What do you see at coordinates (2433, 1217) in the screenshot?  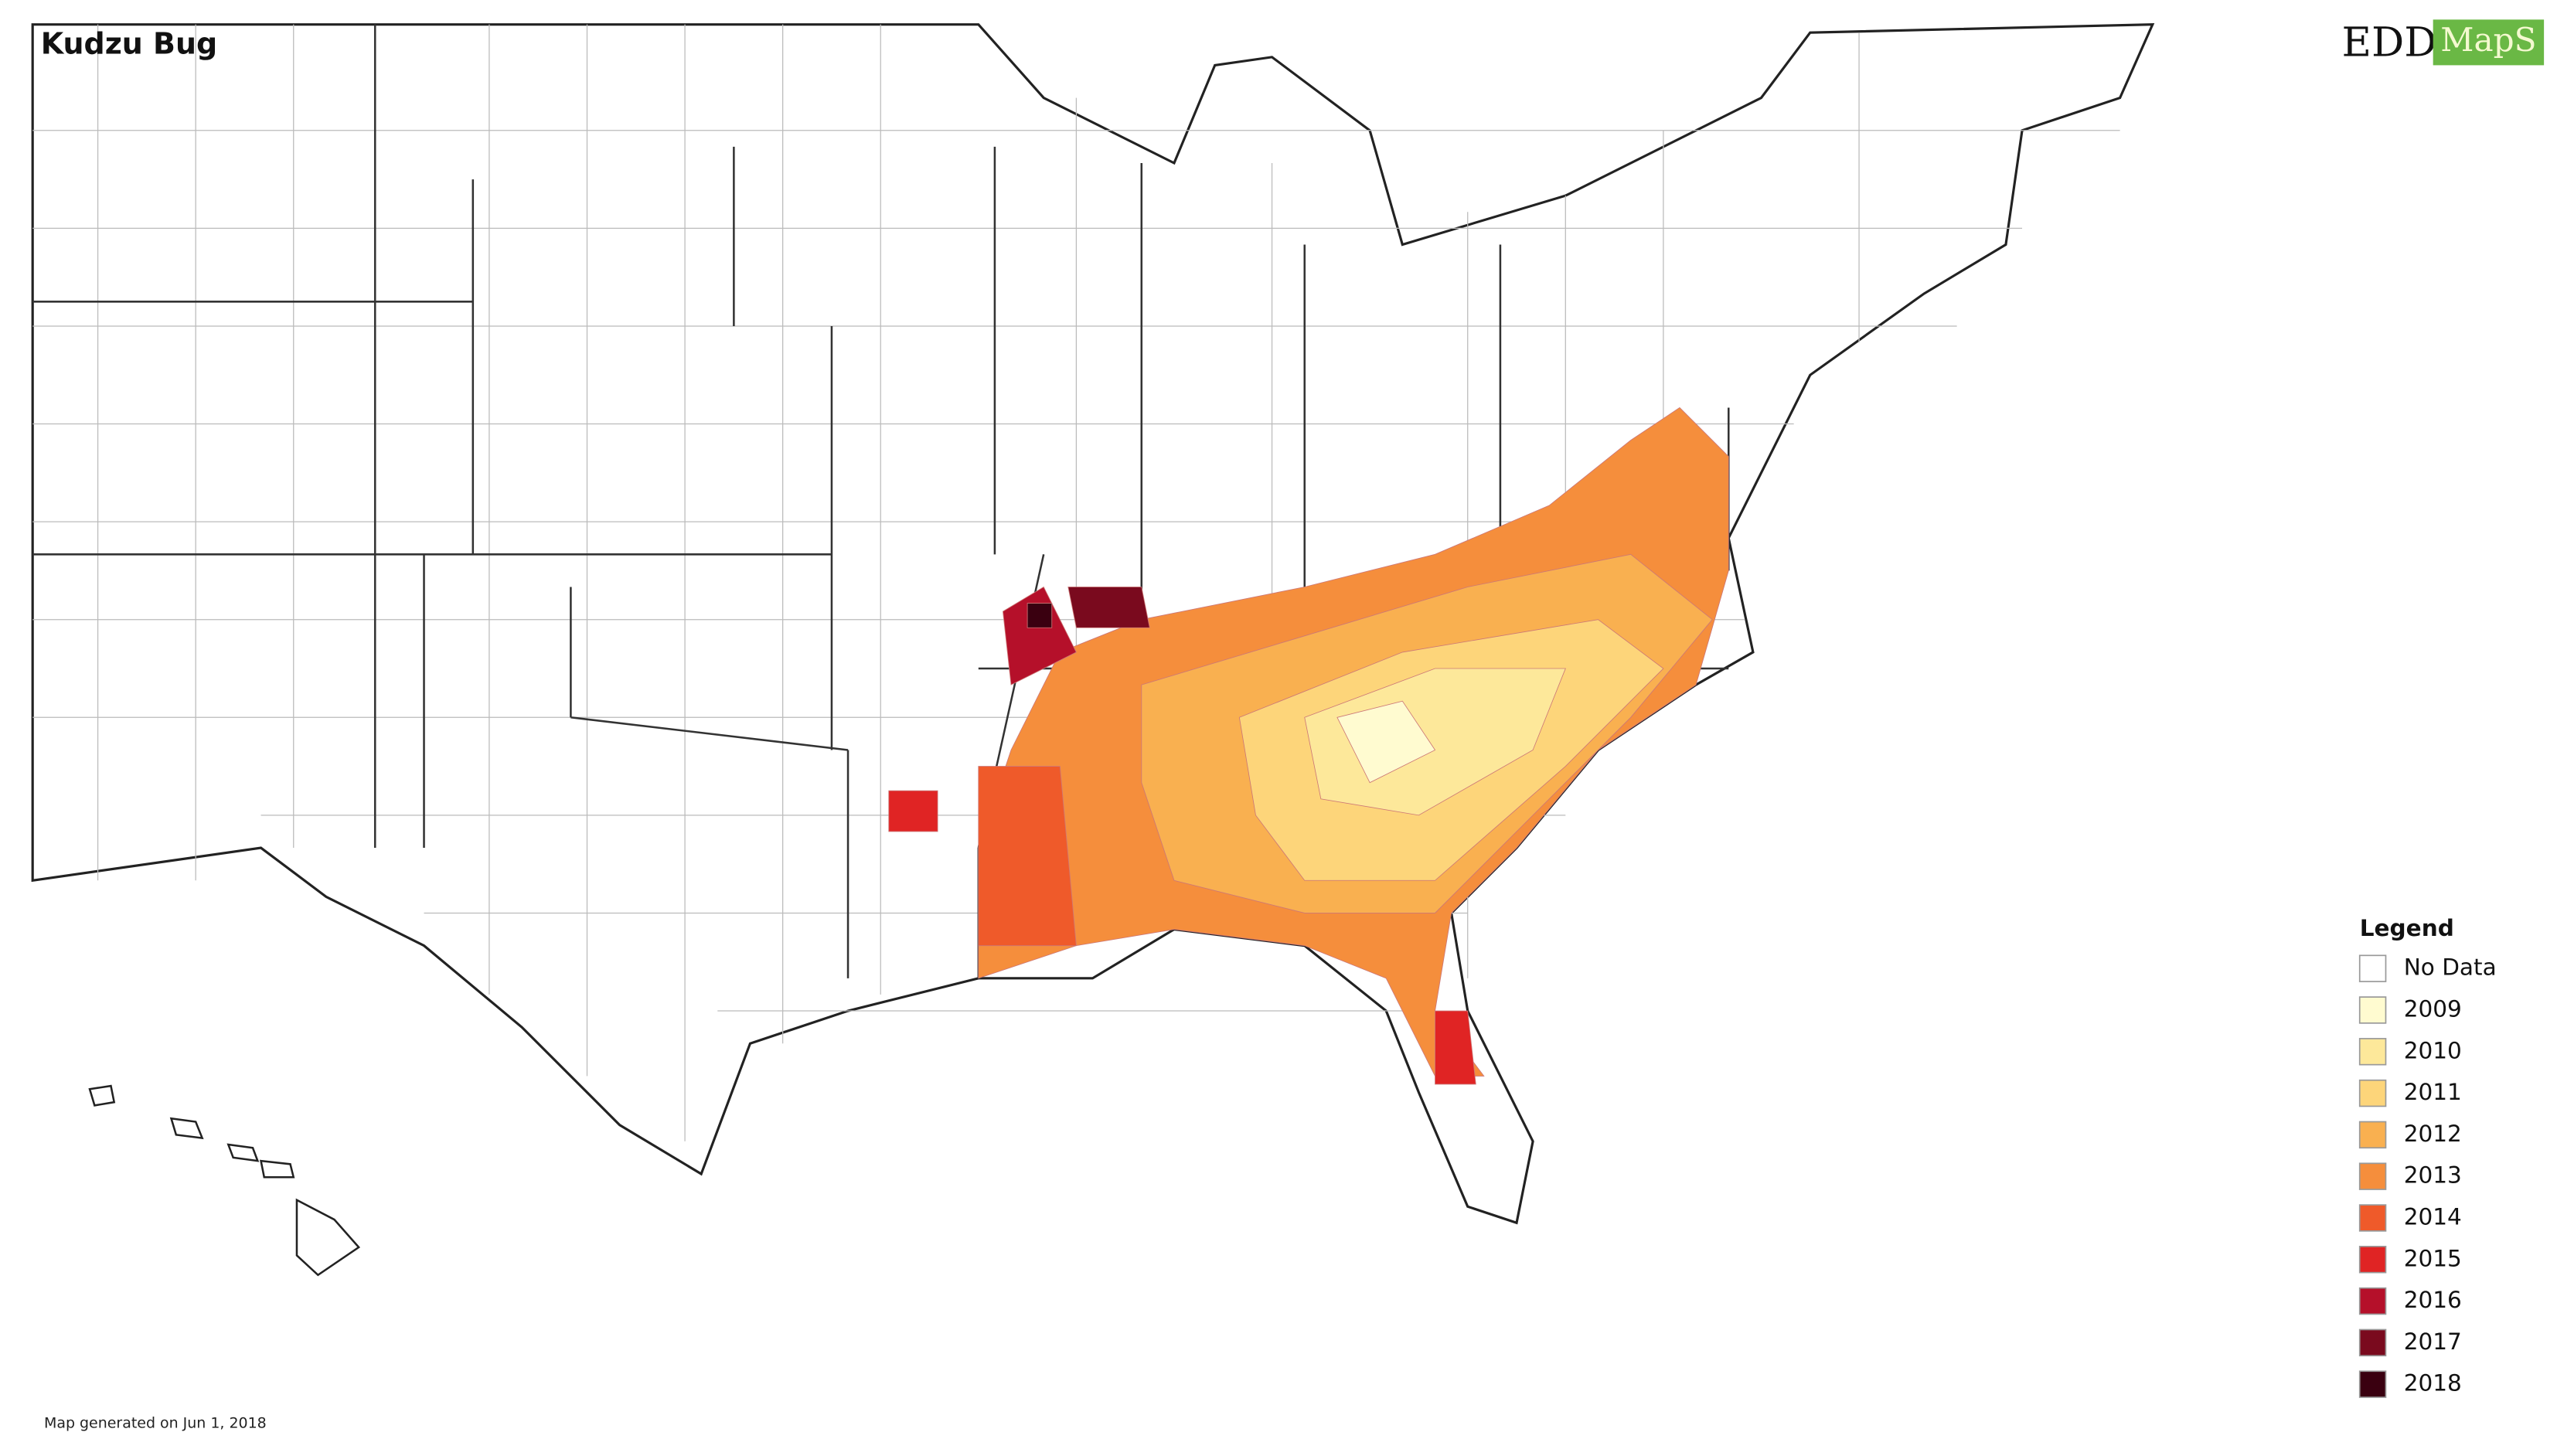 I see `legend-label: 2014` at bounding box center [2433, 1217].